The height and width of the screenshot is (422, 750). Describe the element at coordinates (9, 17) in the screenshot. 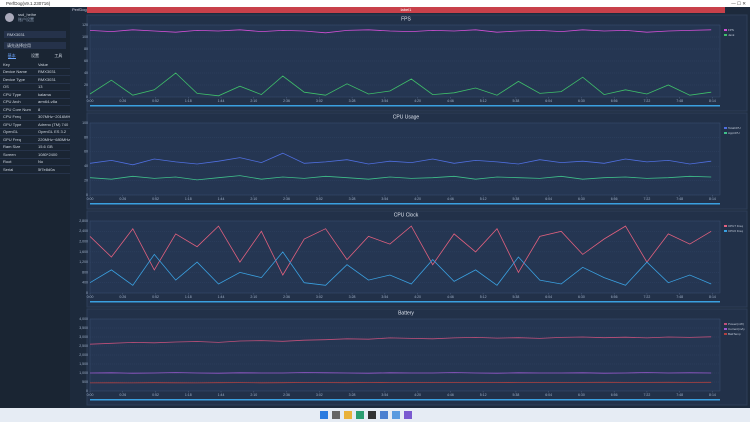

I see `avatar` at that location.